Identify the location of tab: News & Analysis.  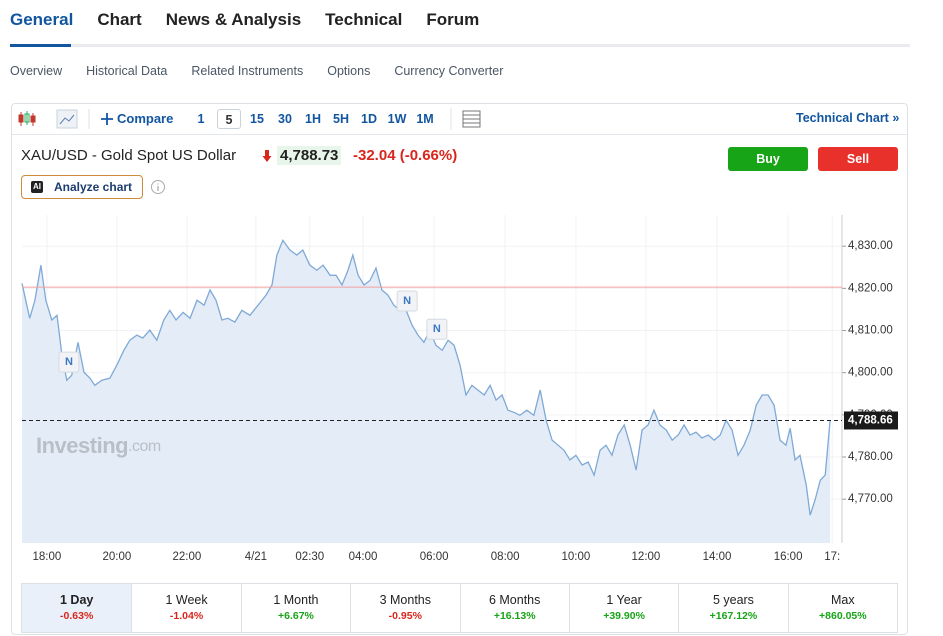
(233, 19).